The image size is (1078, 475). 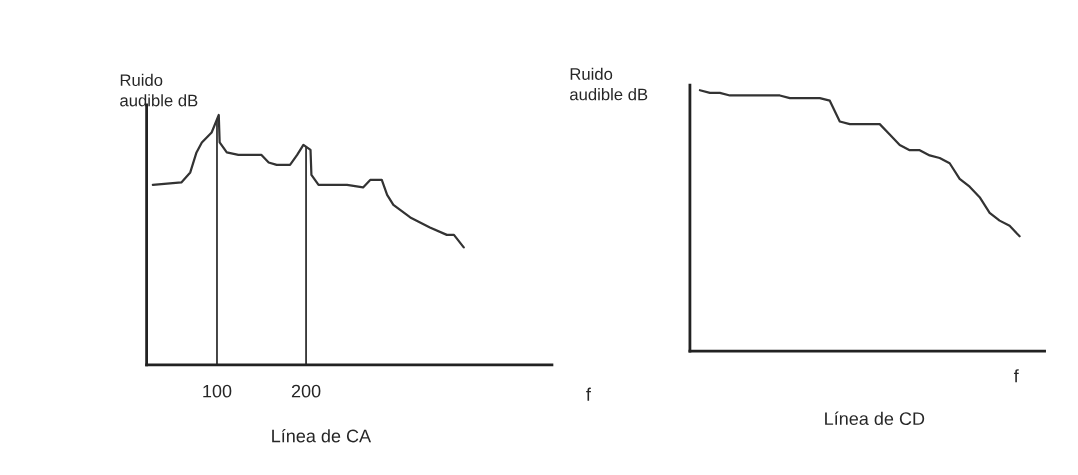 I want to click on text: Línea de CA, so click(x=322, y=435).